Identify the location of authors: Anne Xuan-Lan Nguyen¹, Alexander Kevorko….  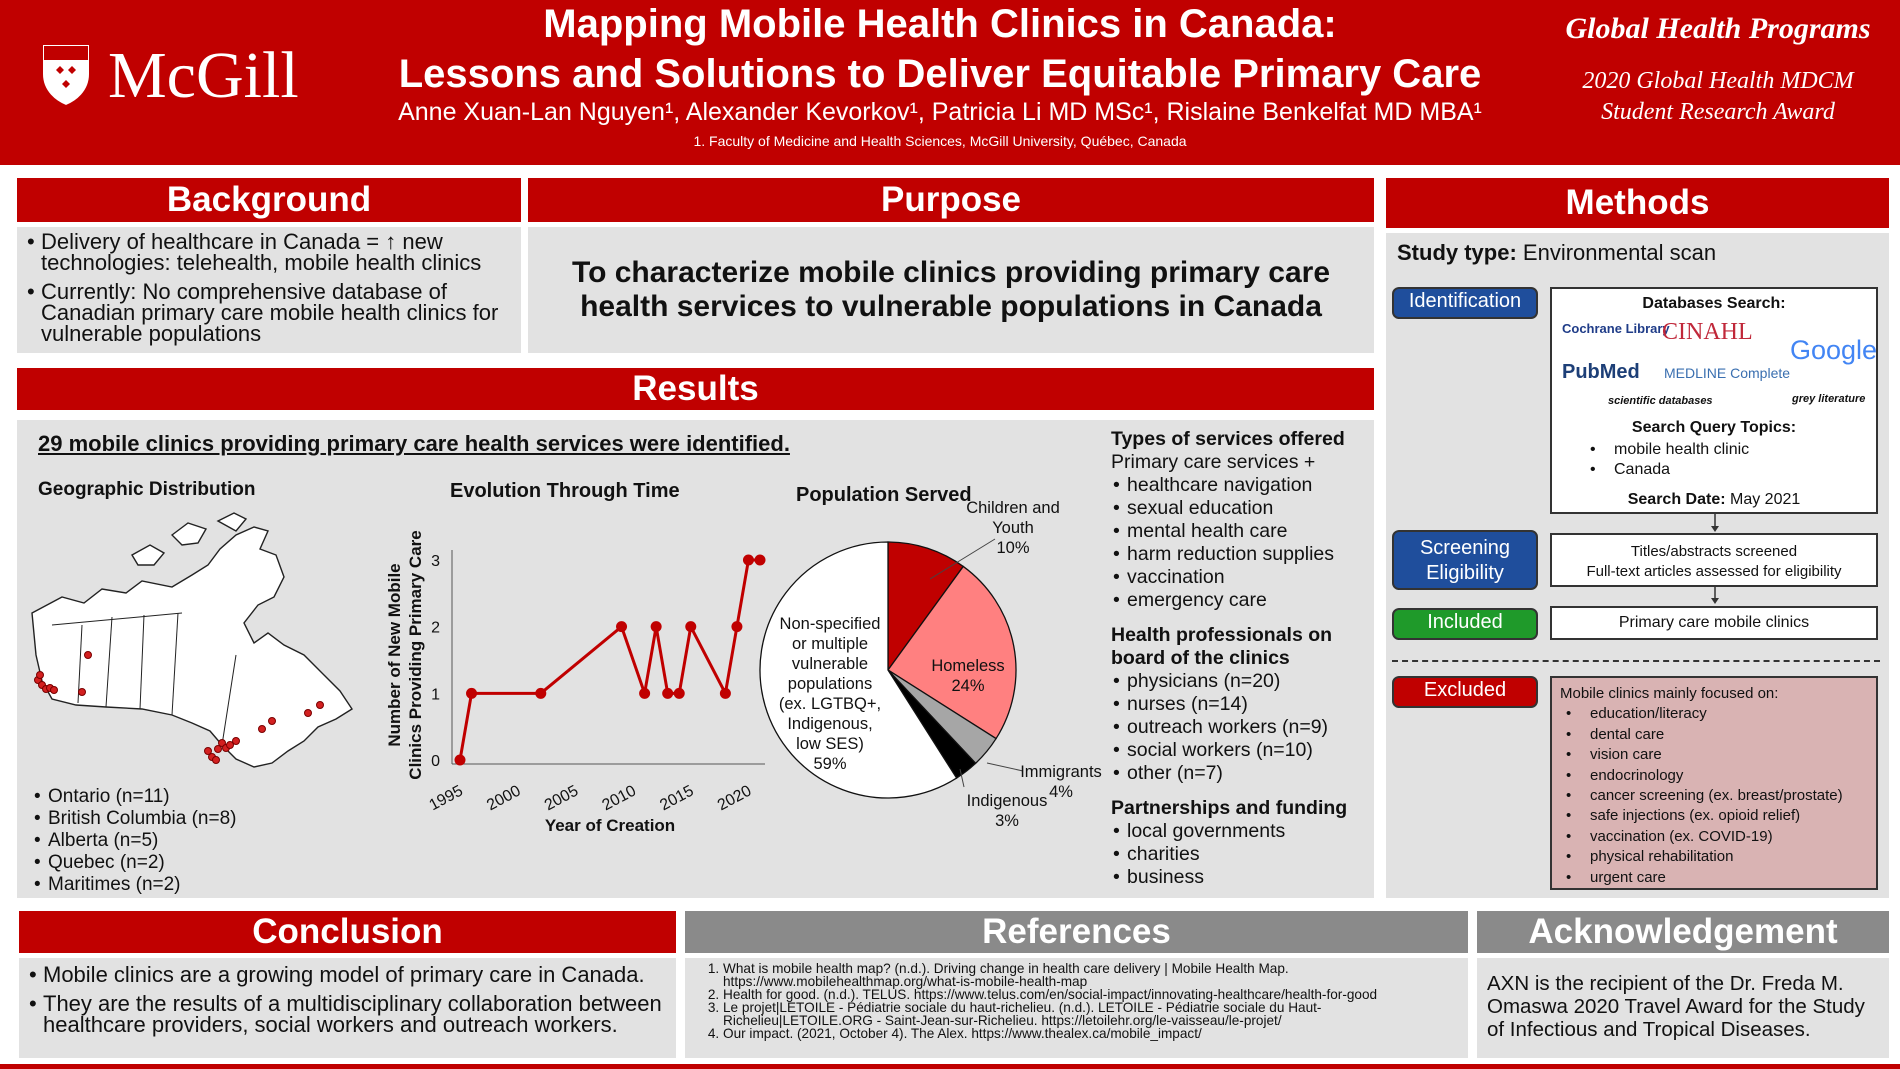
(940, 112).